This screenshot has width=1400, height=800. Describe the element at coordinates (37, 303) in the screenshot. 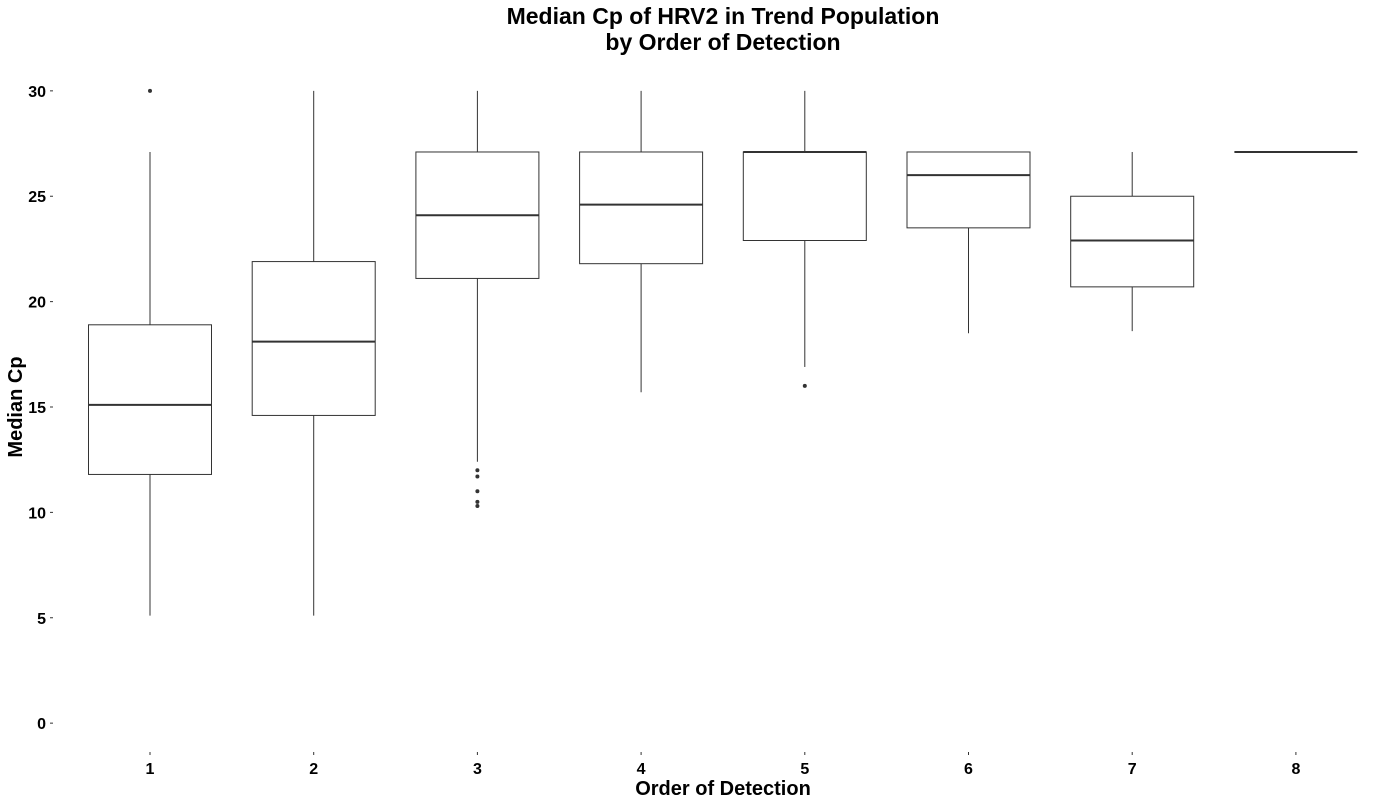

I see `y-tick-label: 20` at that location.